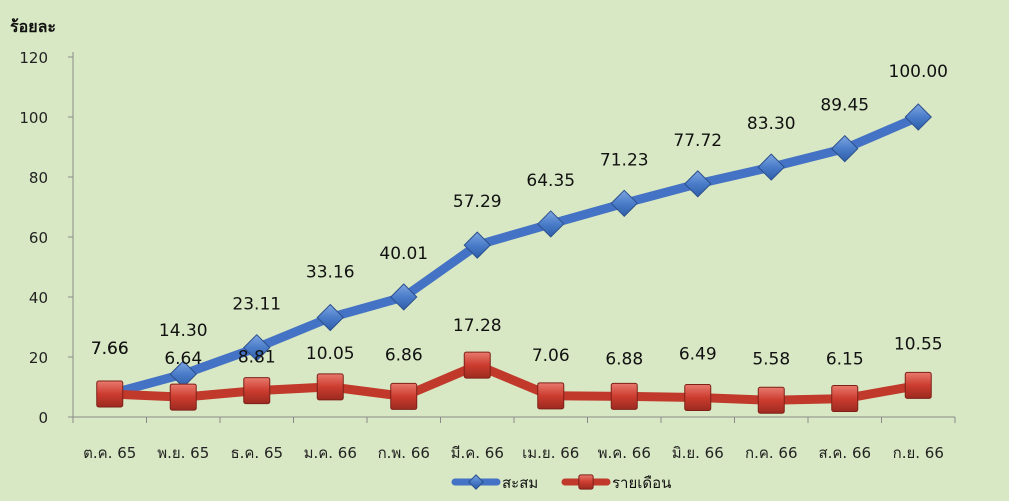 The height and width of the screenshot is (501, 1009). What do you see at coordinates (330, 453) in the screenshot?
I see `x-tick-label: ม.ค. 66` at bounding box center [330, 453].